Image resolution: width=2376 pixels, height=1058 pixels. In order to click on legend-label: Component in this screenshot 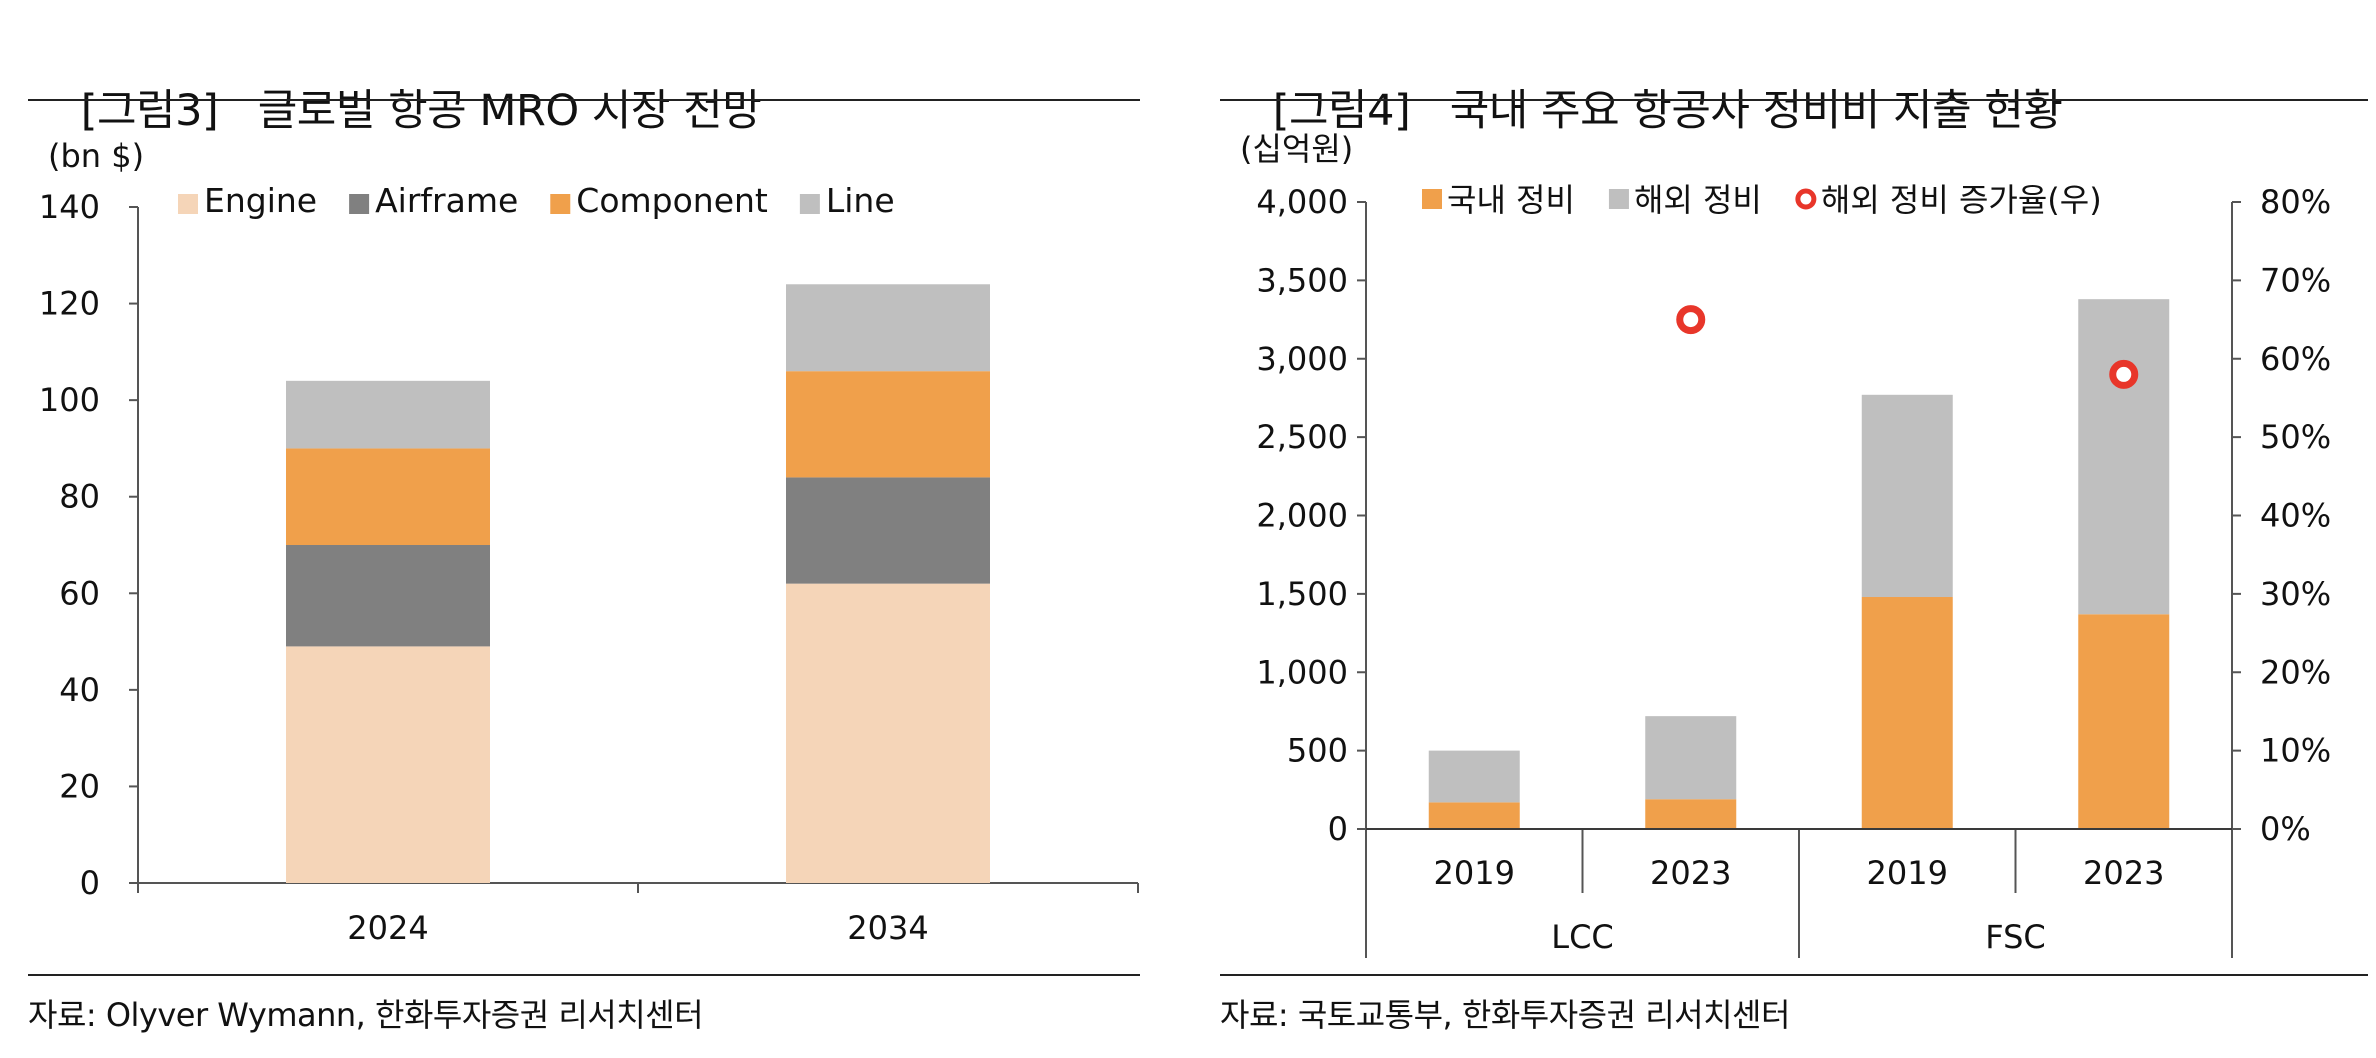, I will do `click(672, 200)`.